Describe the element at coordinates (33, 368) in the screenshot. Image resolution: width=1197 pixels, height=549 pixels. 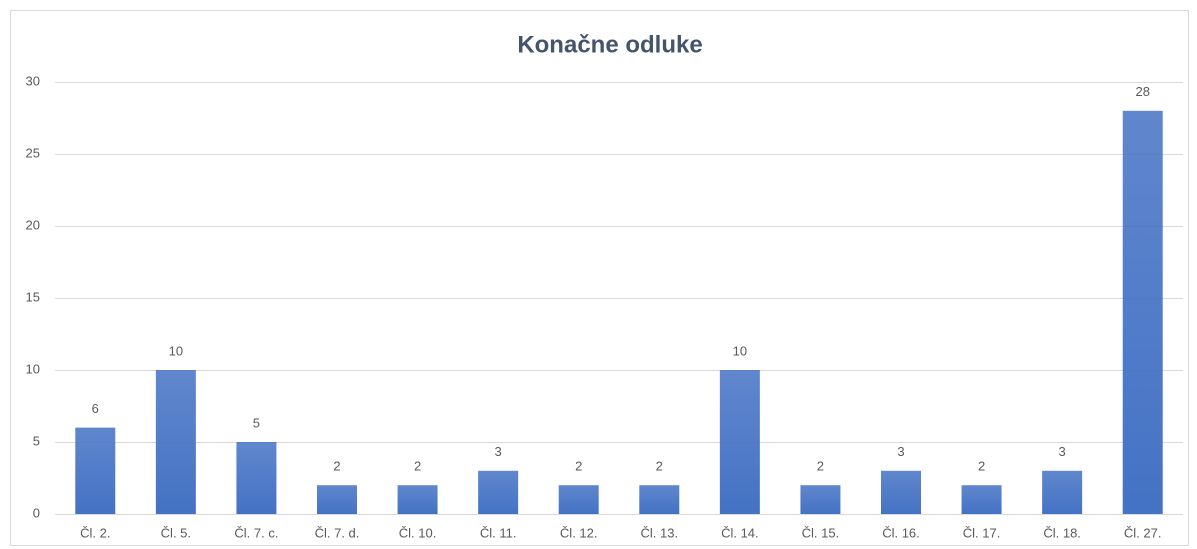
I see `y-tick-label: 10` at that location.